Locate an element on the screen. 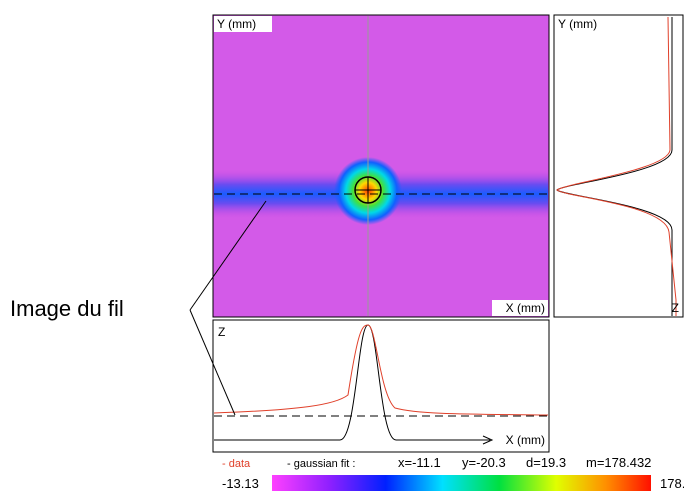  legend-data: - data is located at coordinates (236, 464).